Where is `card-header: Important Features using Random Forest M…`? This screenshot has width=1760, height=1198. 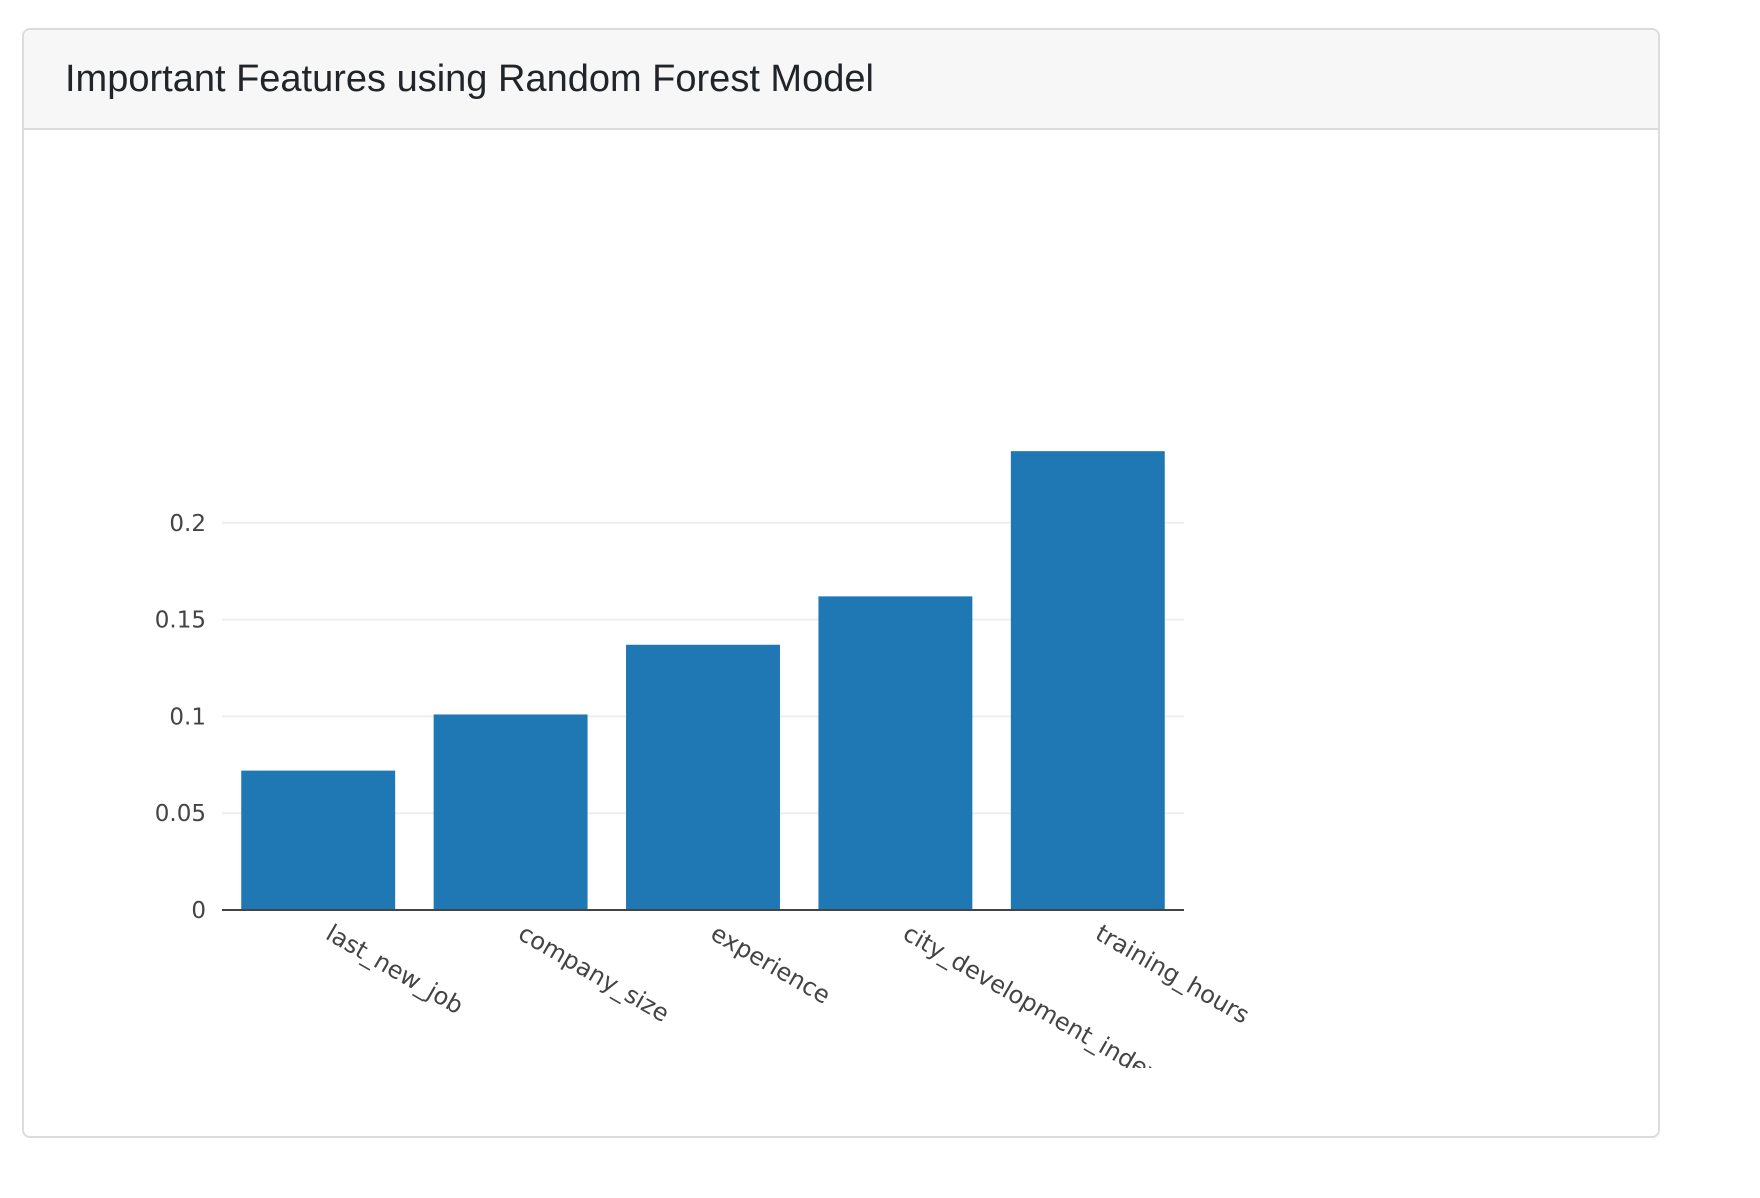 card-header: Important Features using Random Forest M… is located at coordinates (841, 80).